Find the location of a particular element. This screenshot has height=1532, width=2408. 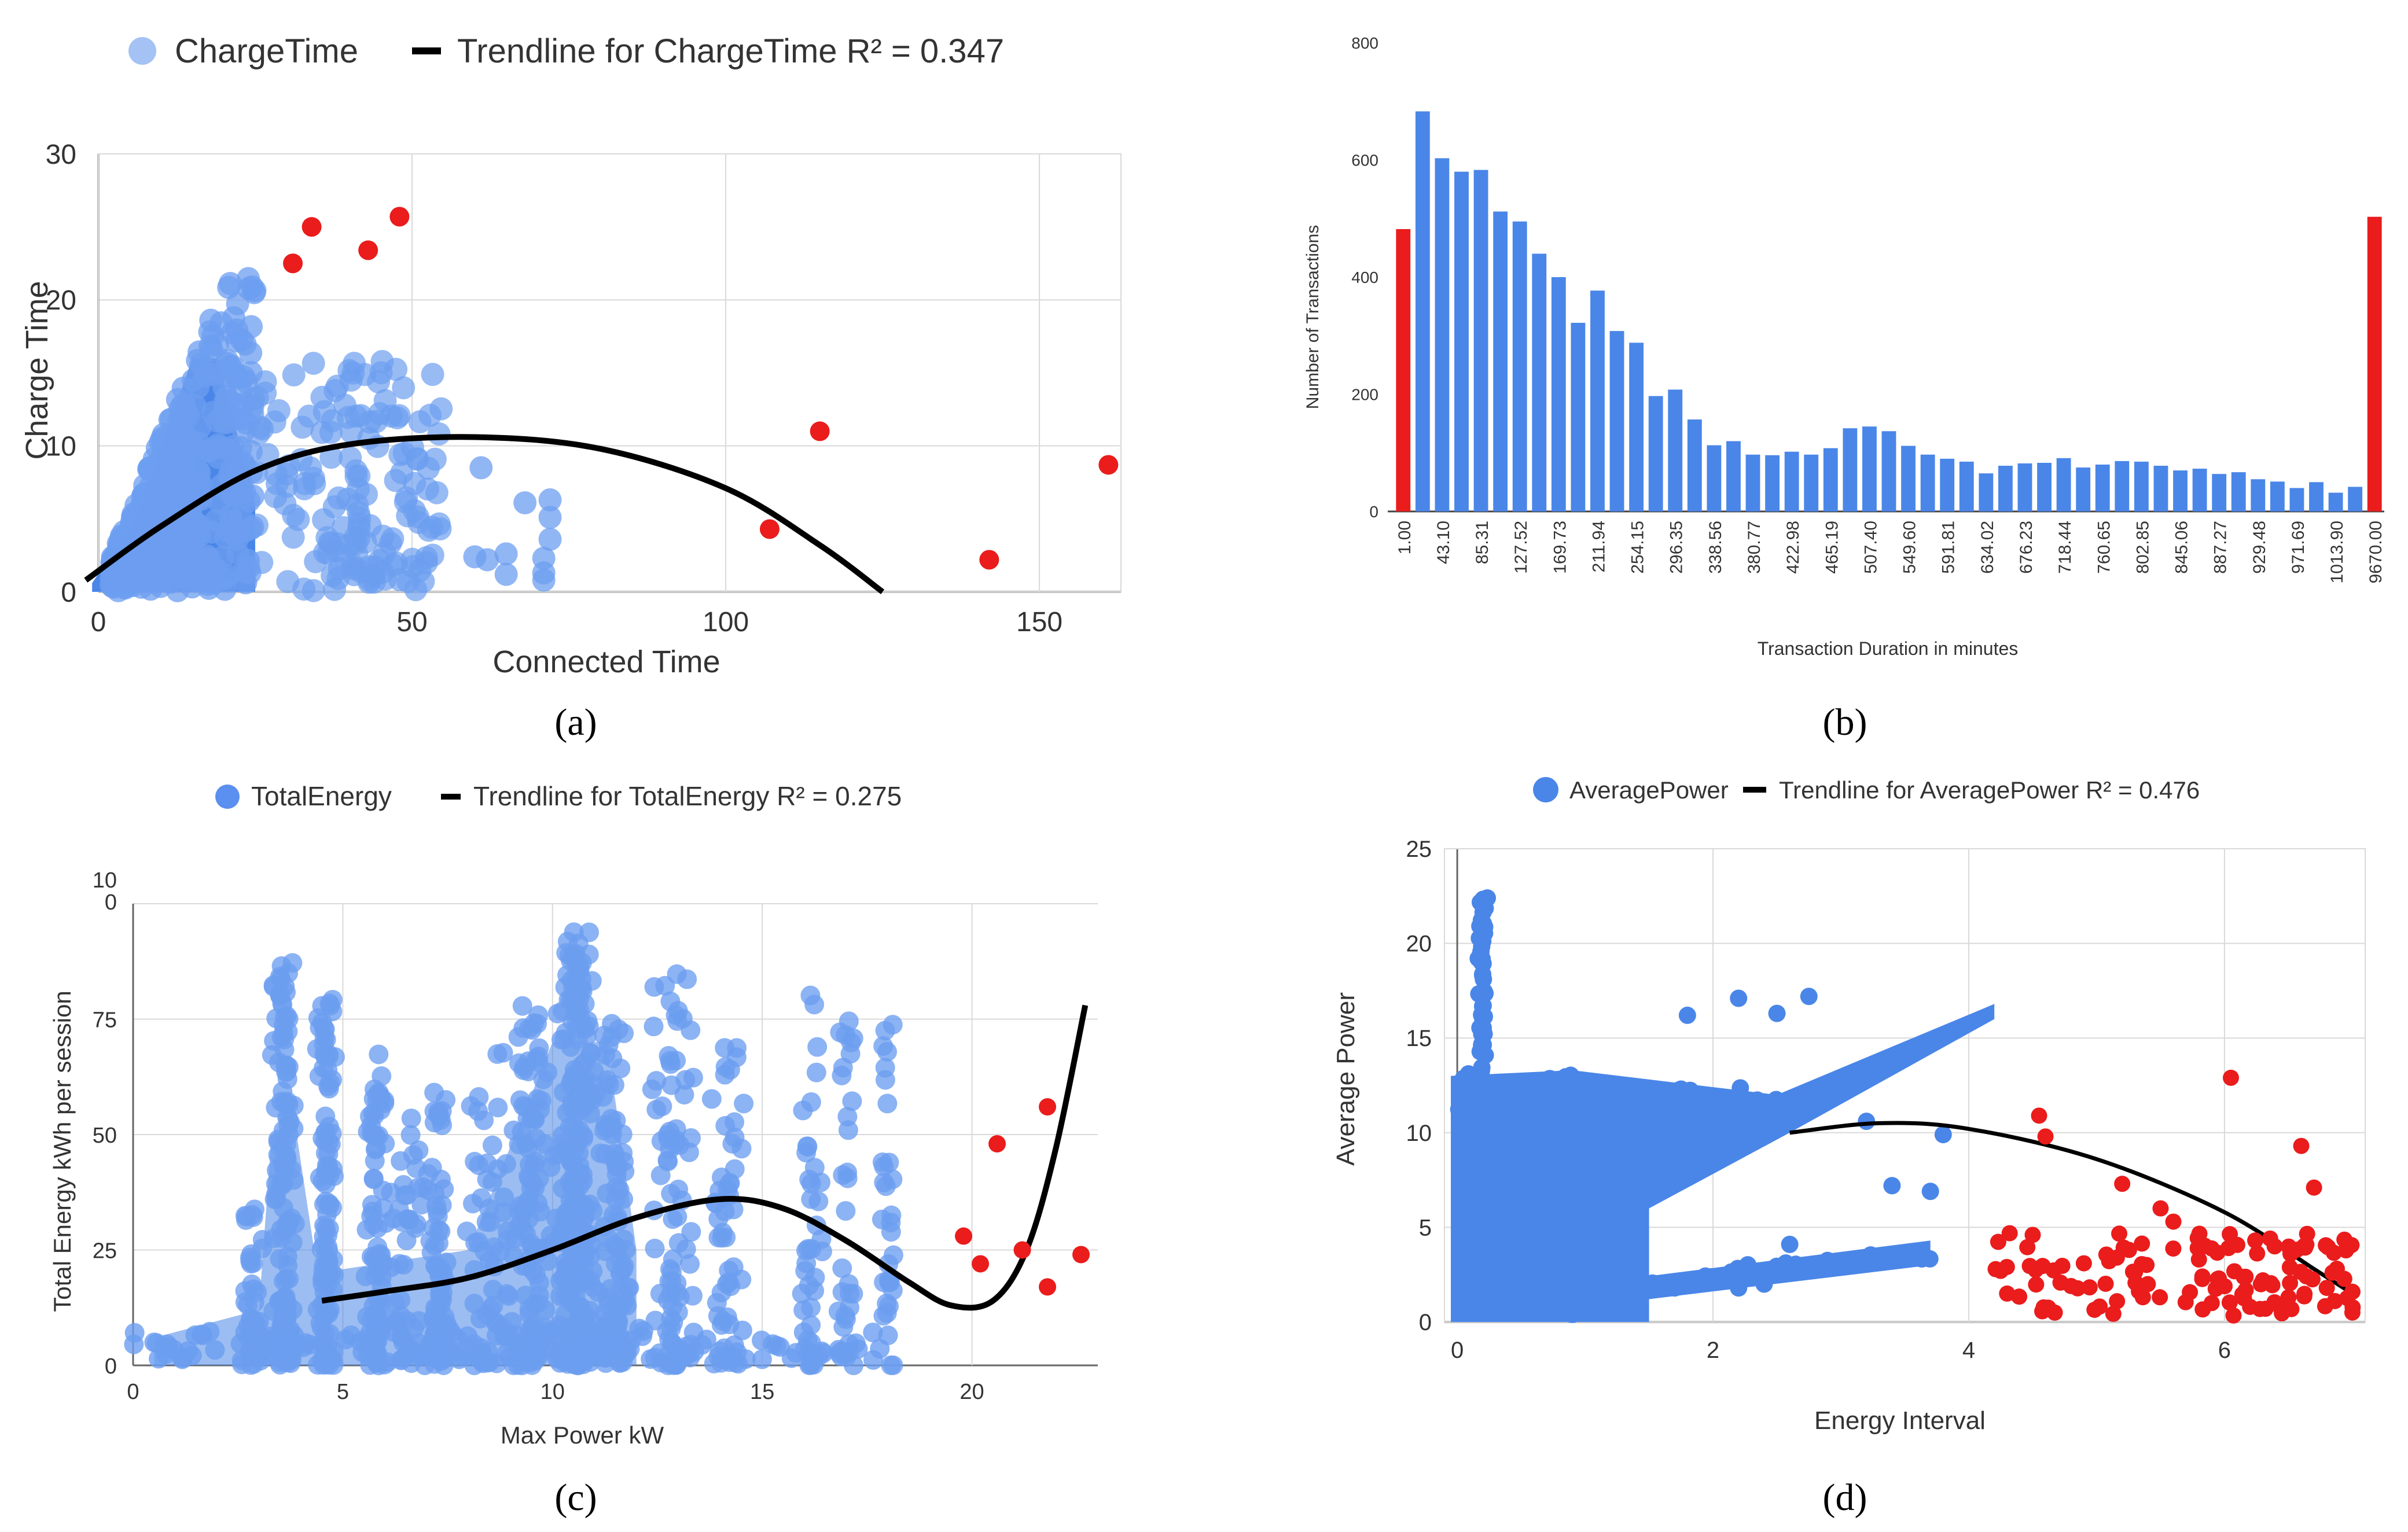

x-tick-label: 1013.90 is located at coordinates (2337, 552).